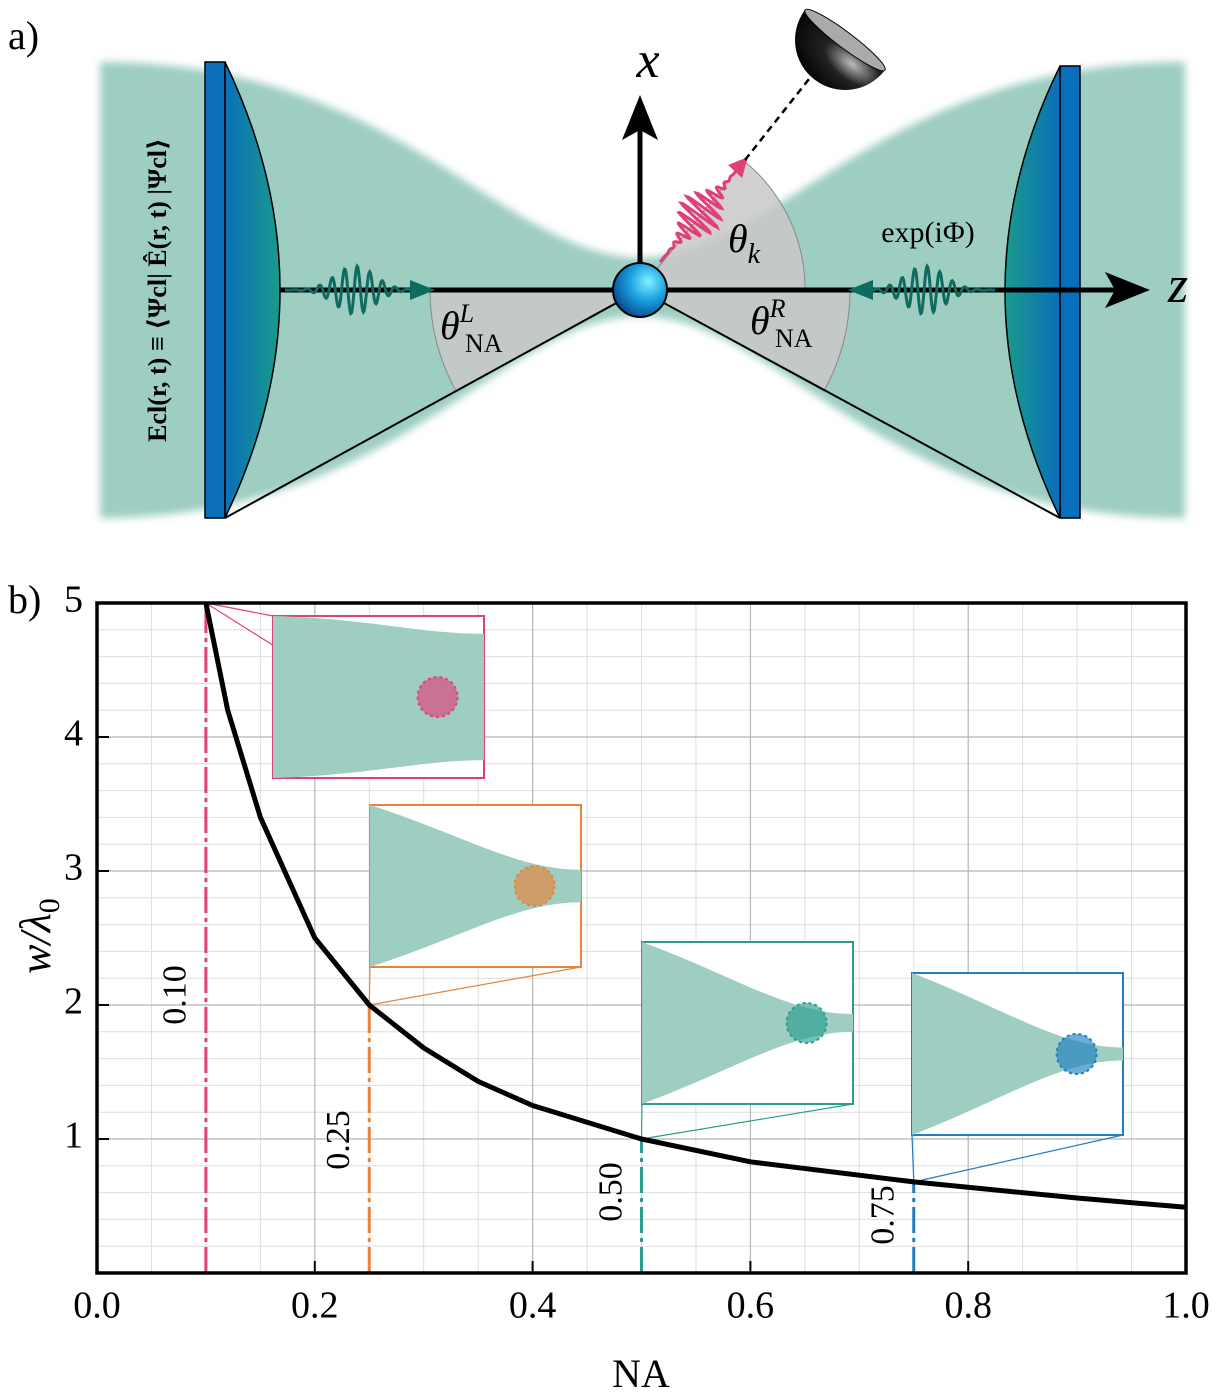 The image size is (1216, 1395). Describe the element at coordinates (840, 49) in the screenshot. I see `detector` at that location.